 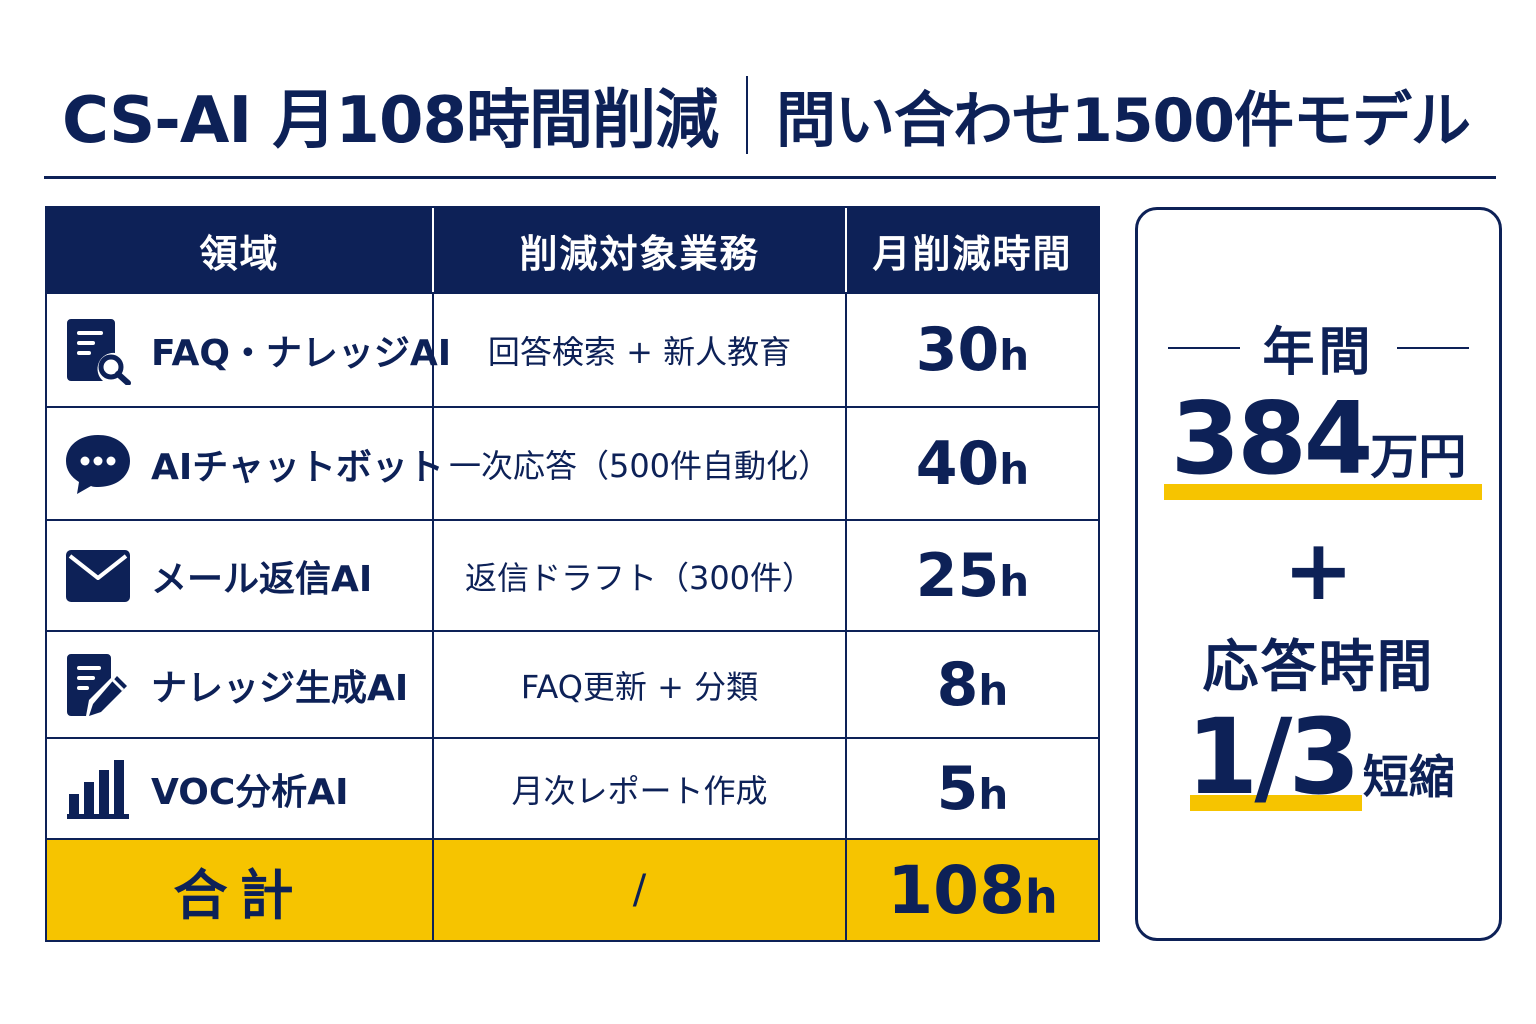 What do you see at coordinates (250, 792) in the screenshot?
I see `area-label: VOC分析AI` at bounding box center [250, 792].